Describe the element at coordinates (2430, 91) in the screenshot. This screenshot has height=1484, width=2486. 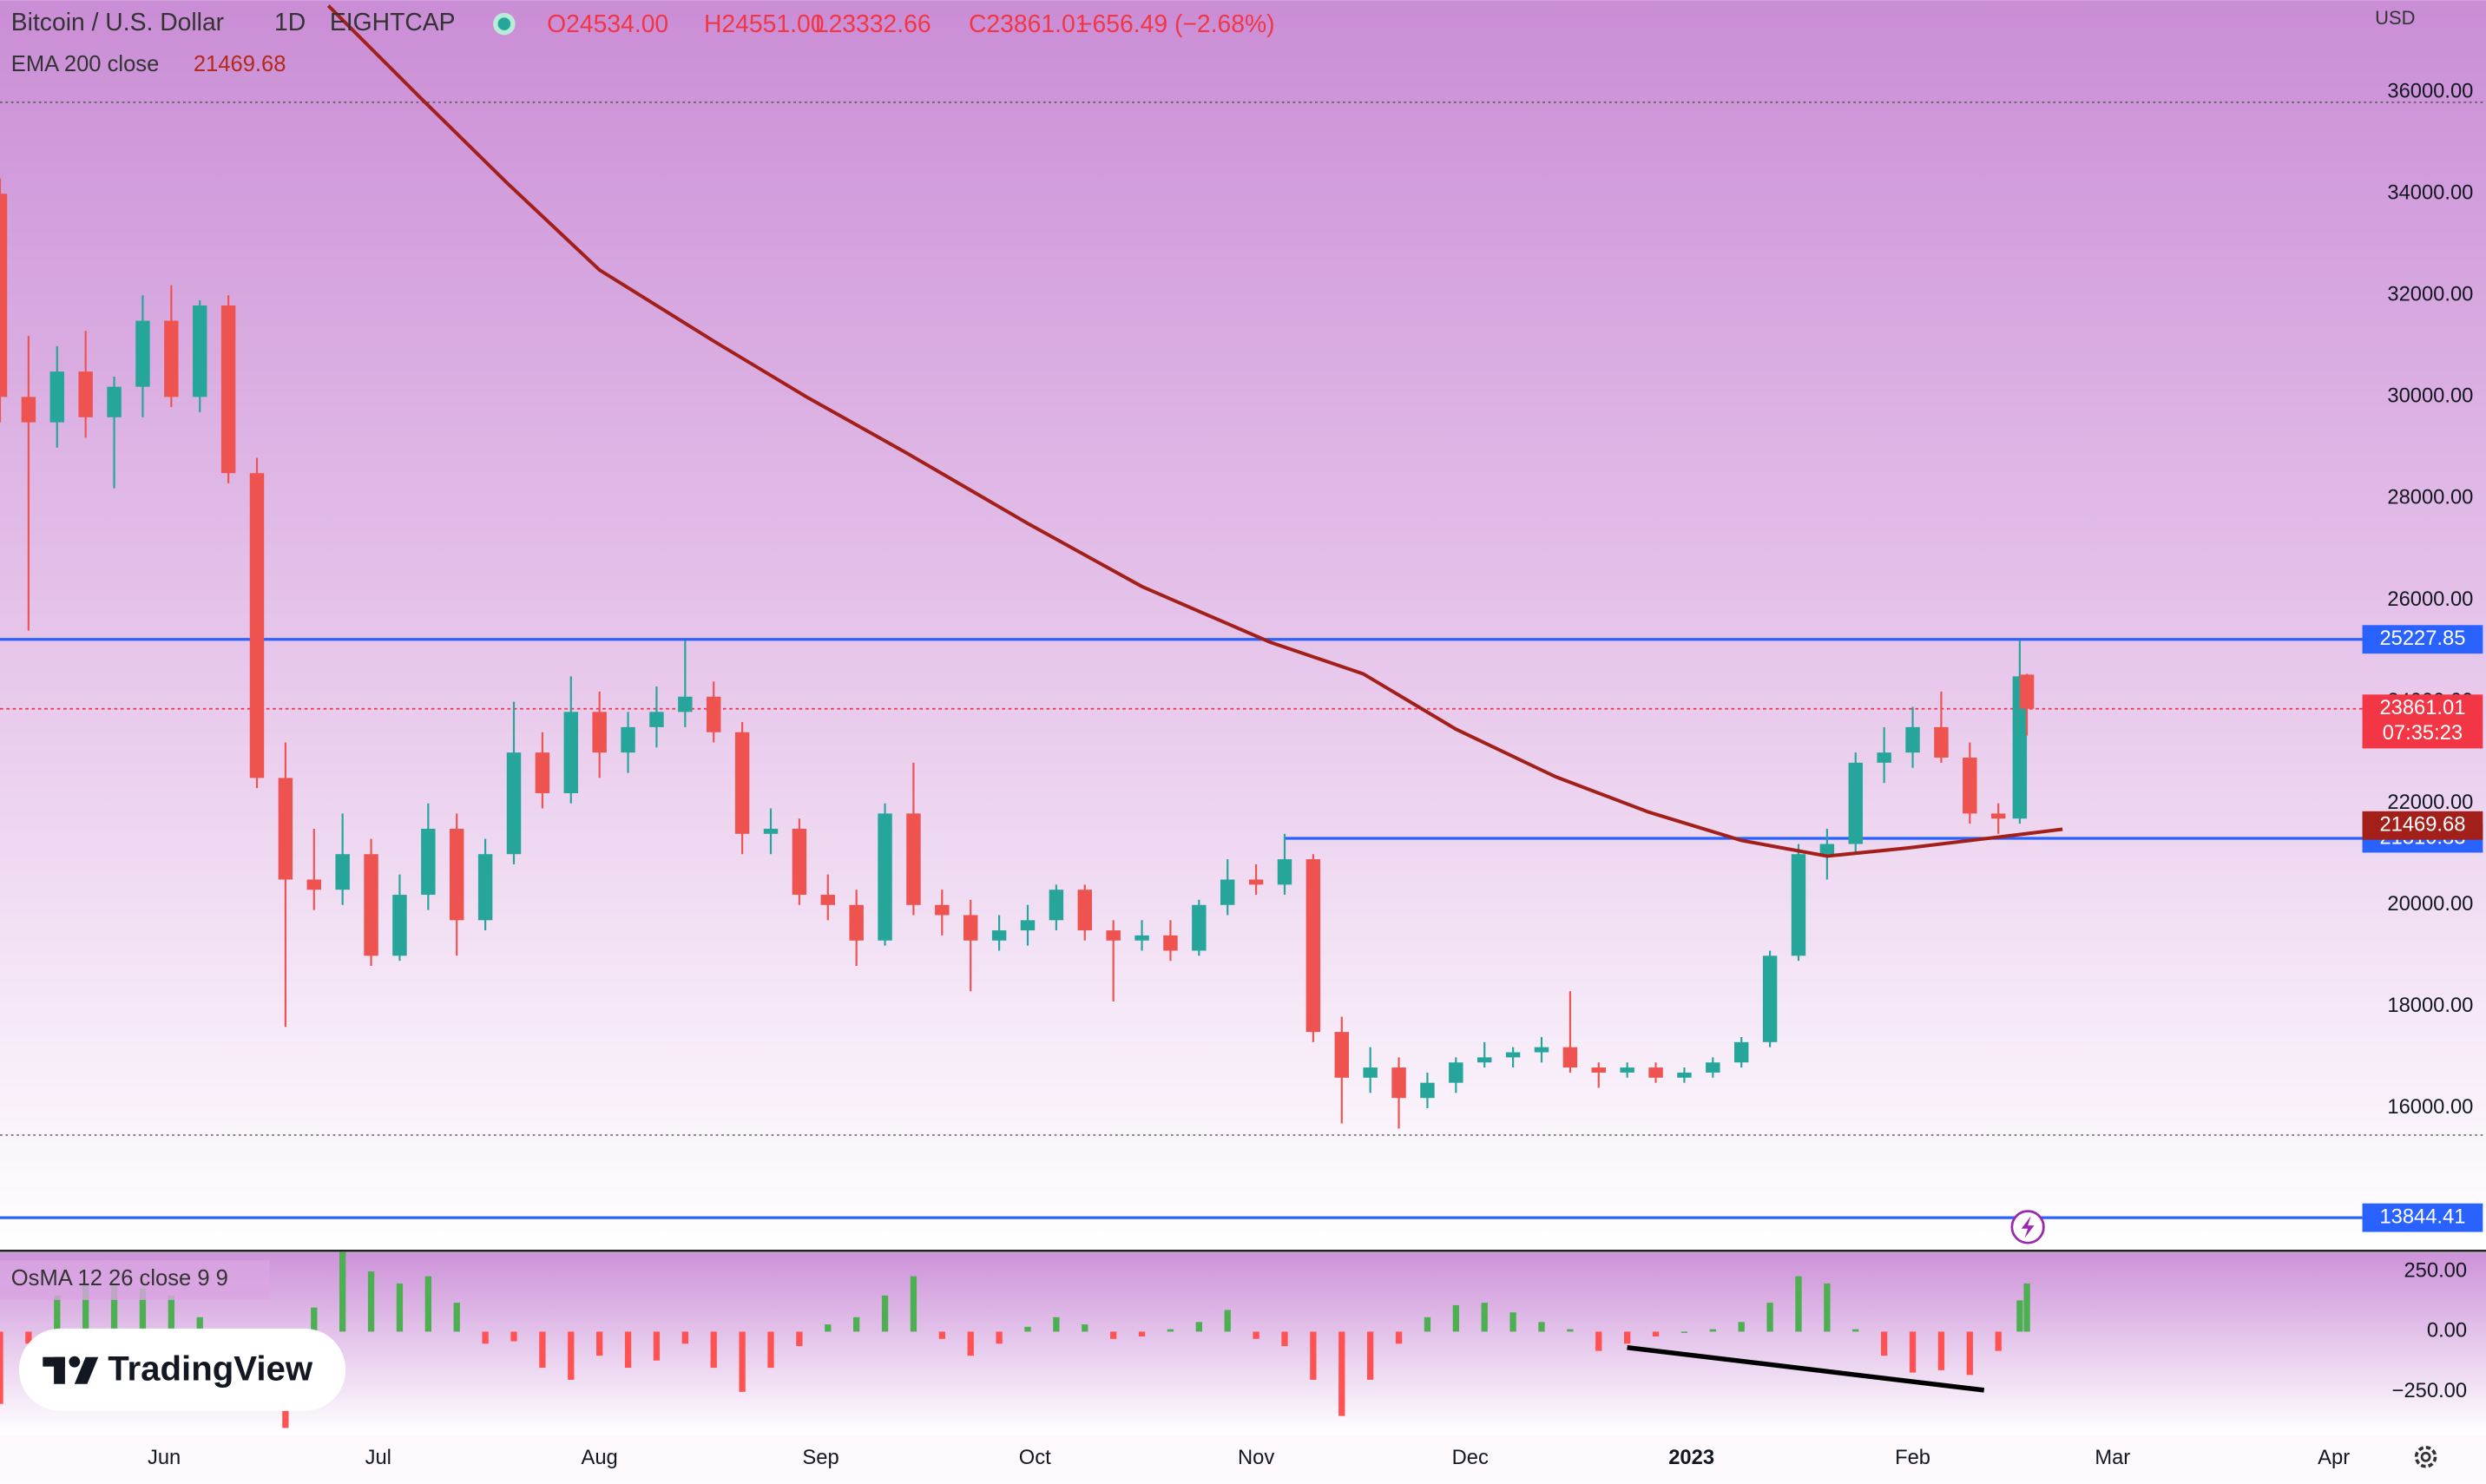
I see `y-tick-label: 36000.00` at that location.